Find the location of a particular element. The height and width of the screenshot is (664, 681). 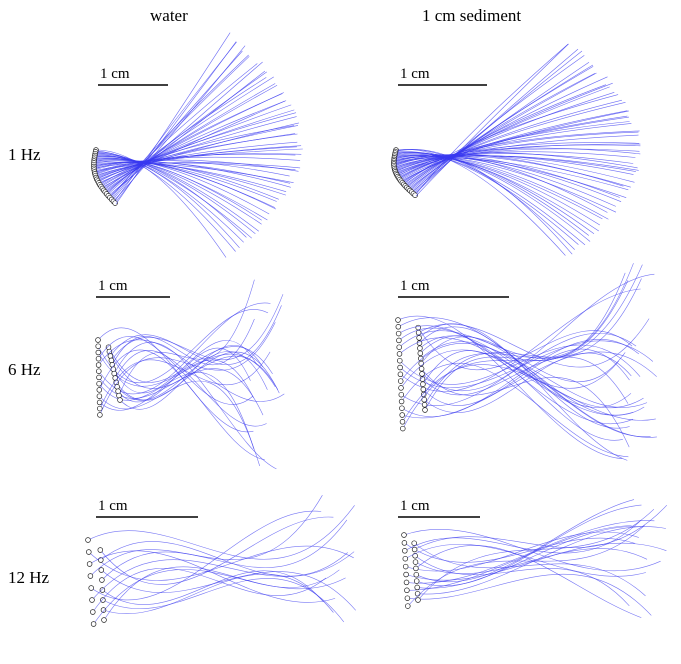

panel-2-0: 1 cm is located at coordinates (220, 561).